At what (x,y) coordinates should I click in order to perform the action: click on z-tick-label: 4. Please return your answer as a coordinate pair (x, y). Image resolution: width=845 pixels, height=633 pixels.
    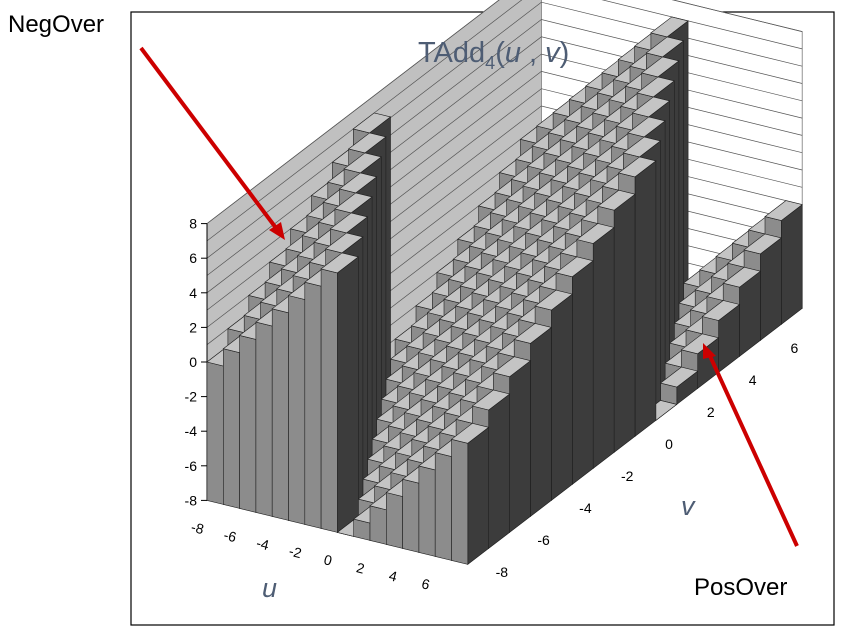
    Looking at the image, I should click on (193, 293).